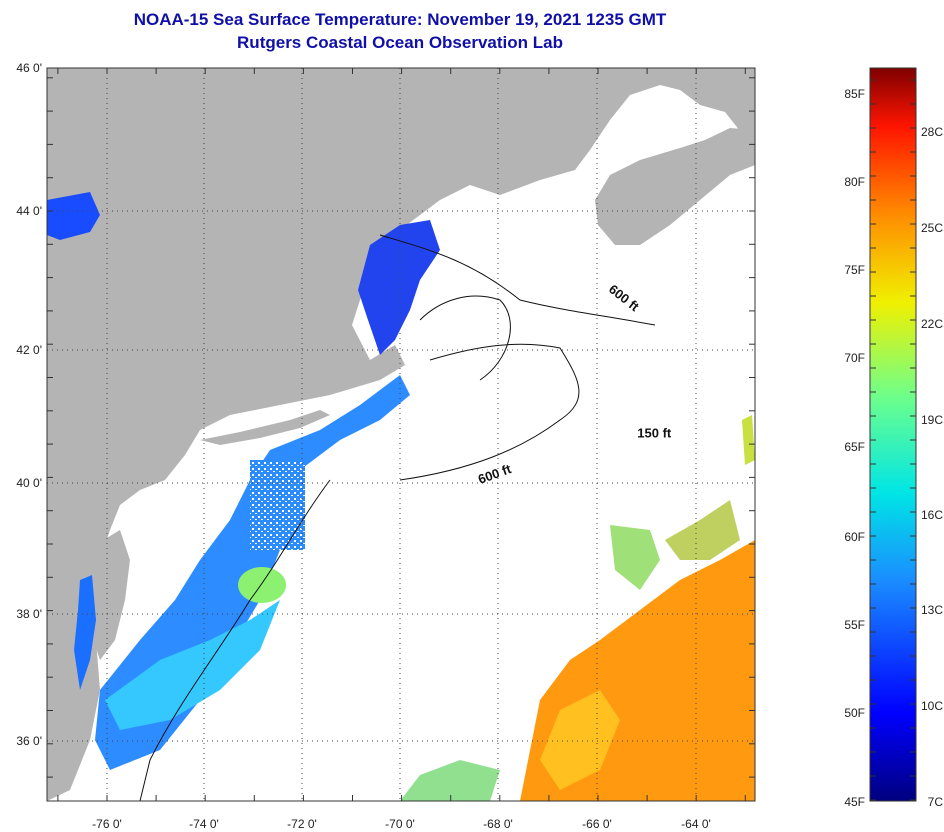  Describe the element at coordinates (893, 440) in the screenshot. I see `colorbar-ticks` at that location.